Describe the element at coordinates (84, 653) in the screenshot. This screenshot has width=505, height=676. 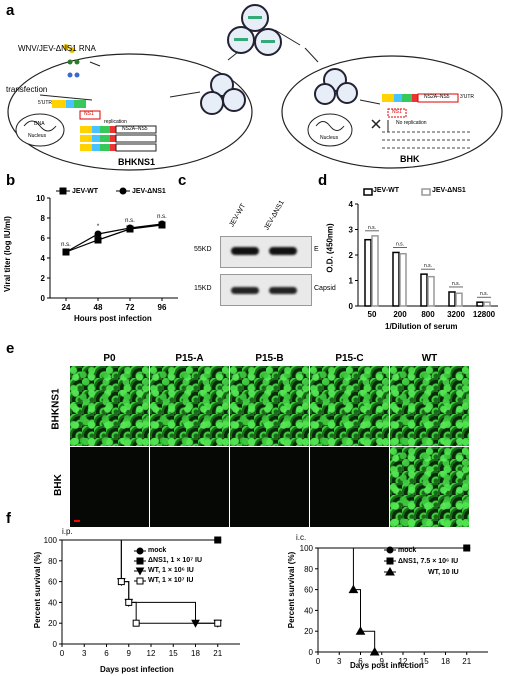
I see `f-xtick-label: 3` at that location.